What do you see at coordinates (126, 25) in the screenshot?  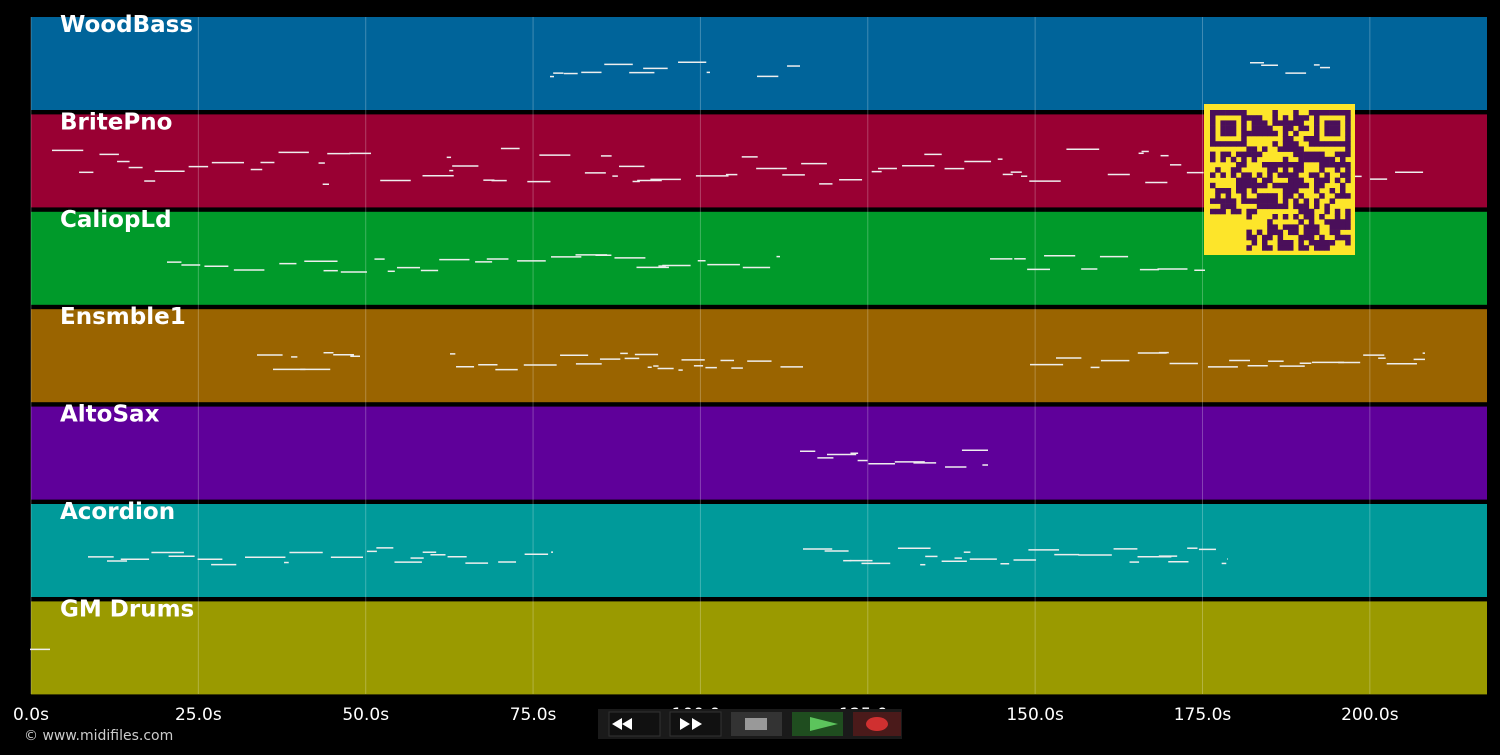 I see `track-name: WoodBass` at bounding box center [126, 25].